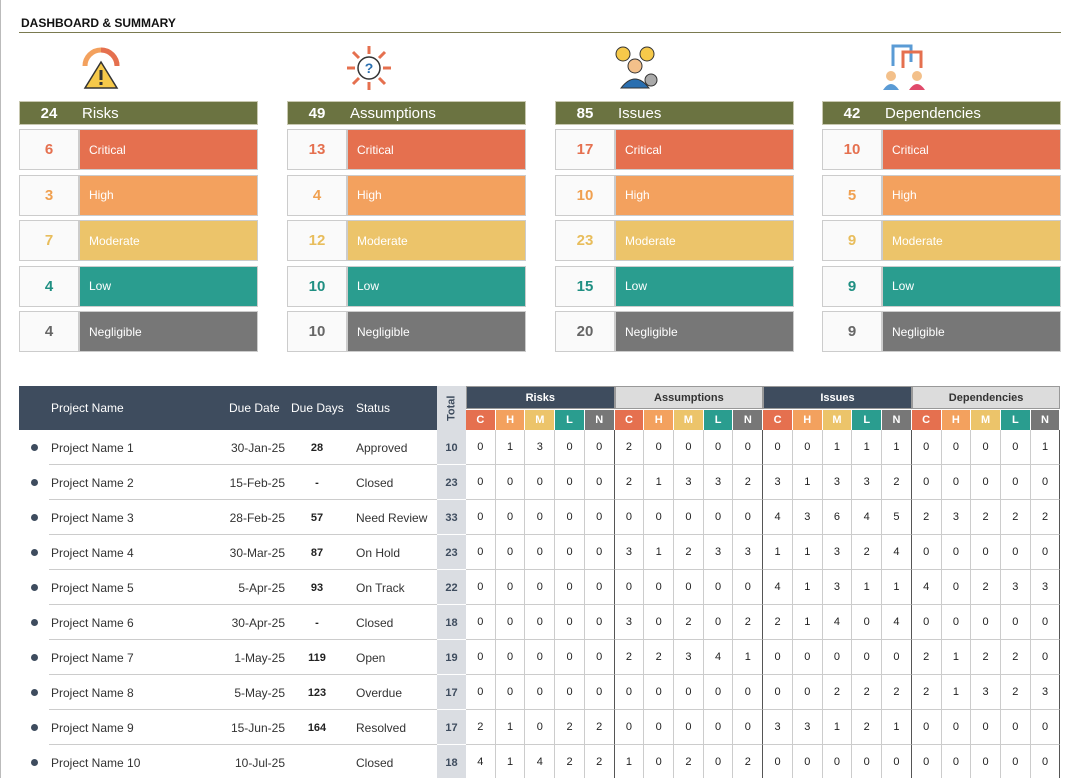  I want to click on sub-header: M, so click(540, 420).